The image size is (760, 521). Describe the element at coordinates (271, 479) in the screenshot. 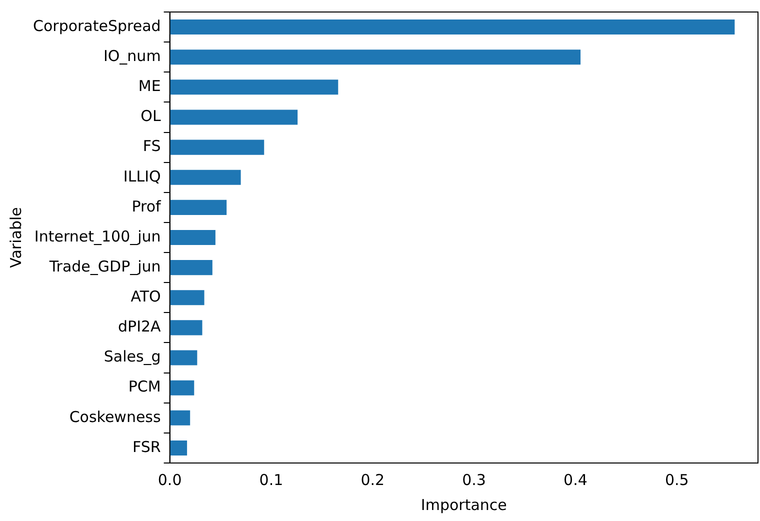

I see `x-tick-label: 0.1` at that location.